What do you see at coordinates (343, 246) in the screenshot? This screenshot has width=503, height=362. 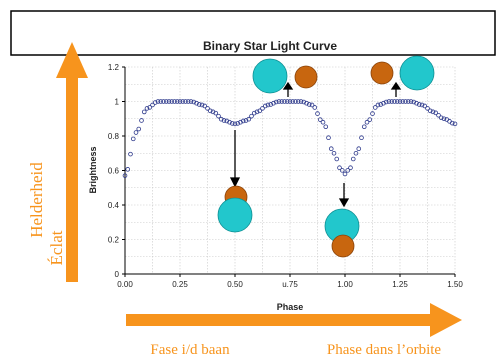 I see `brown-star` at bounding box center [343, 246].